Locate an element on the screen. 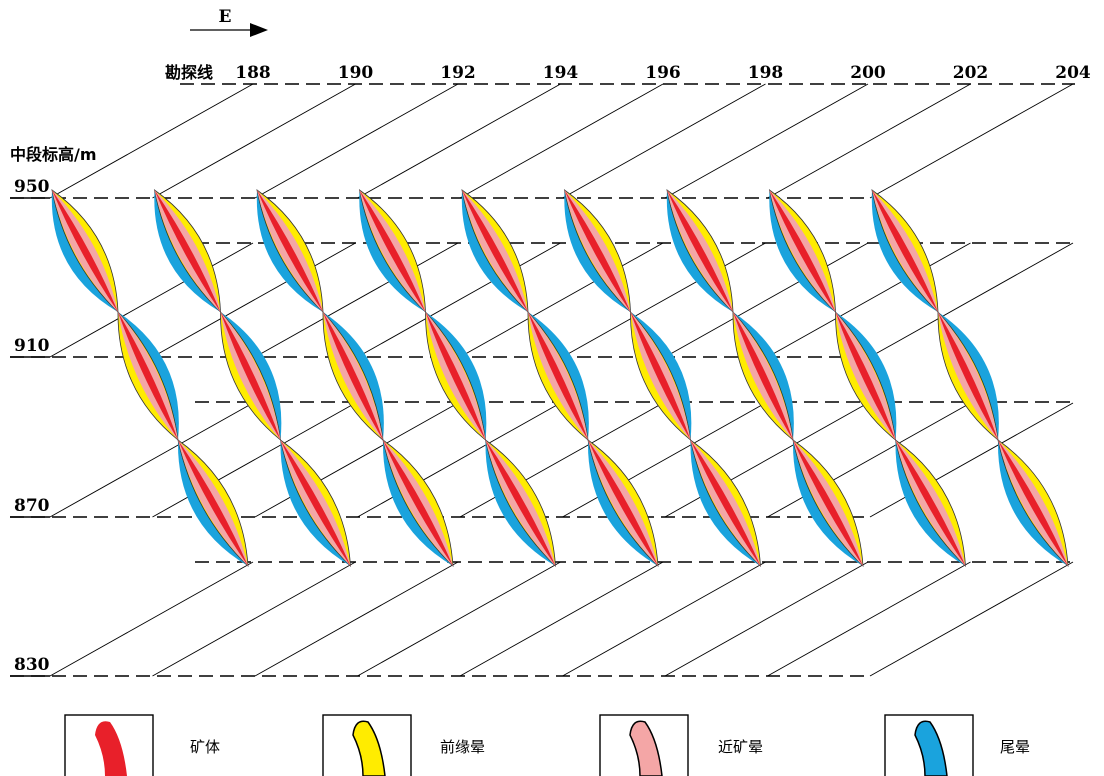  legend-label: 近矿晕 is located at coordinates (740, 747).